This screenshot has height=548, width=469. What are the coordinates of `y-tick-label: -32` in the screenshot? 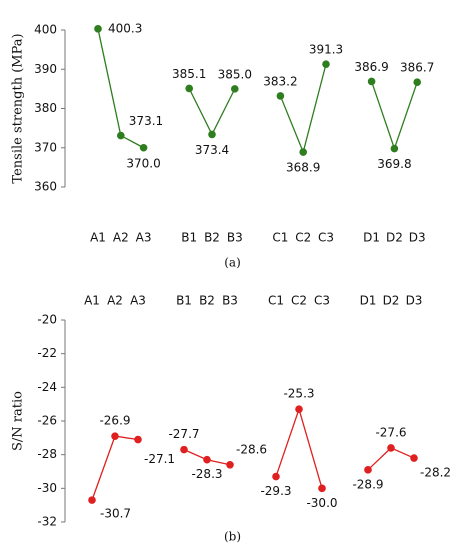 It's located at (47, 522).